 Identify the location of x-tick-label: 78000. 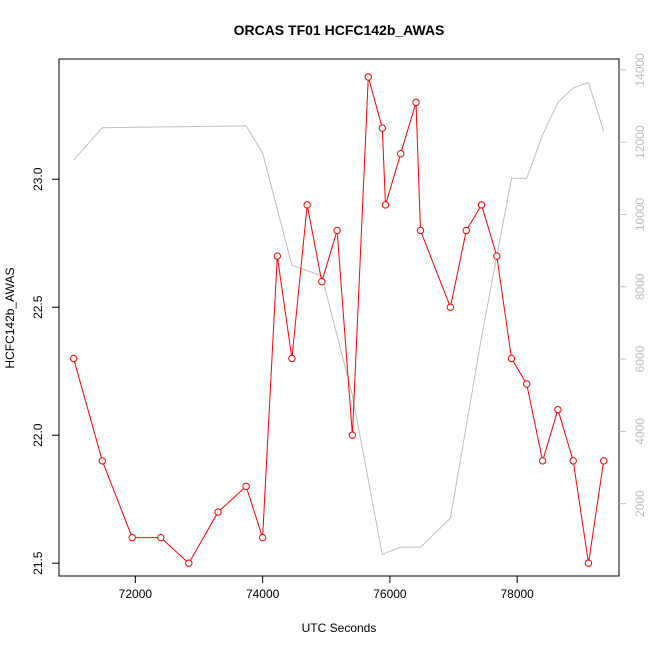
(517, 594).